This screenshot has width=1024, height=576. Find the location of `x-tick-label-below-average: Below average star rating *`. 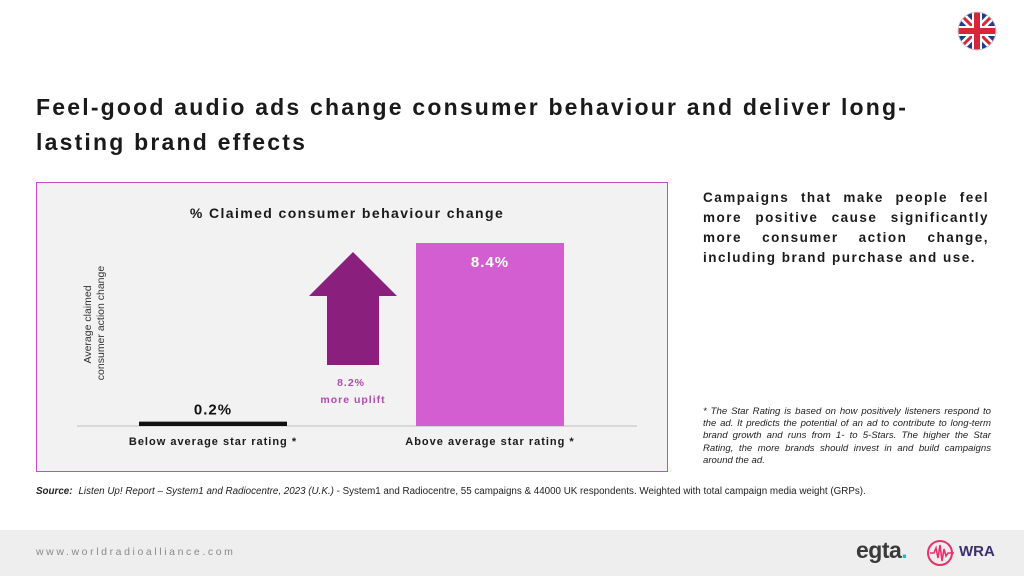

x-tick-label-below-average: Below average star rating * is located at coordinates (213, 442).